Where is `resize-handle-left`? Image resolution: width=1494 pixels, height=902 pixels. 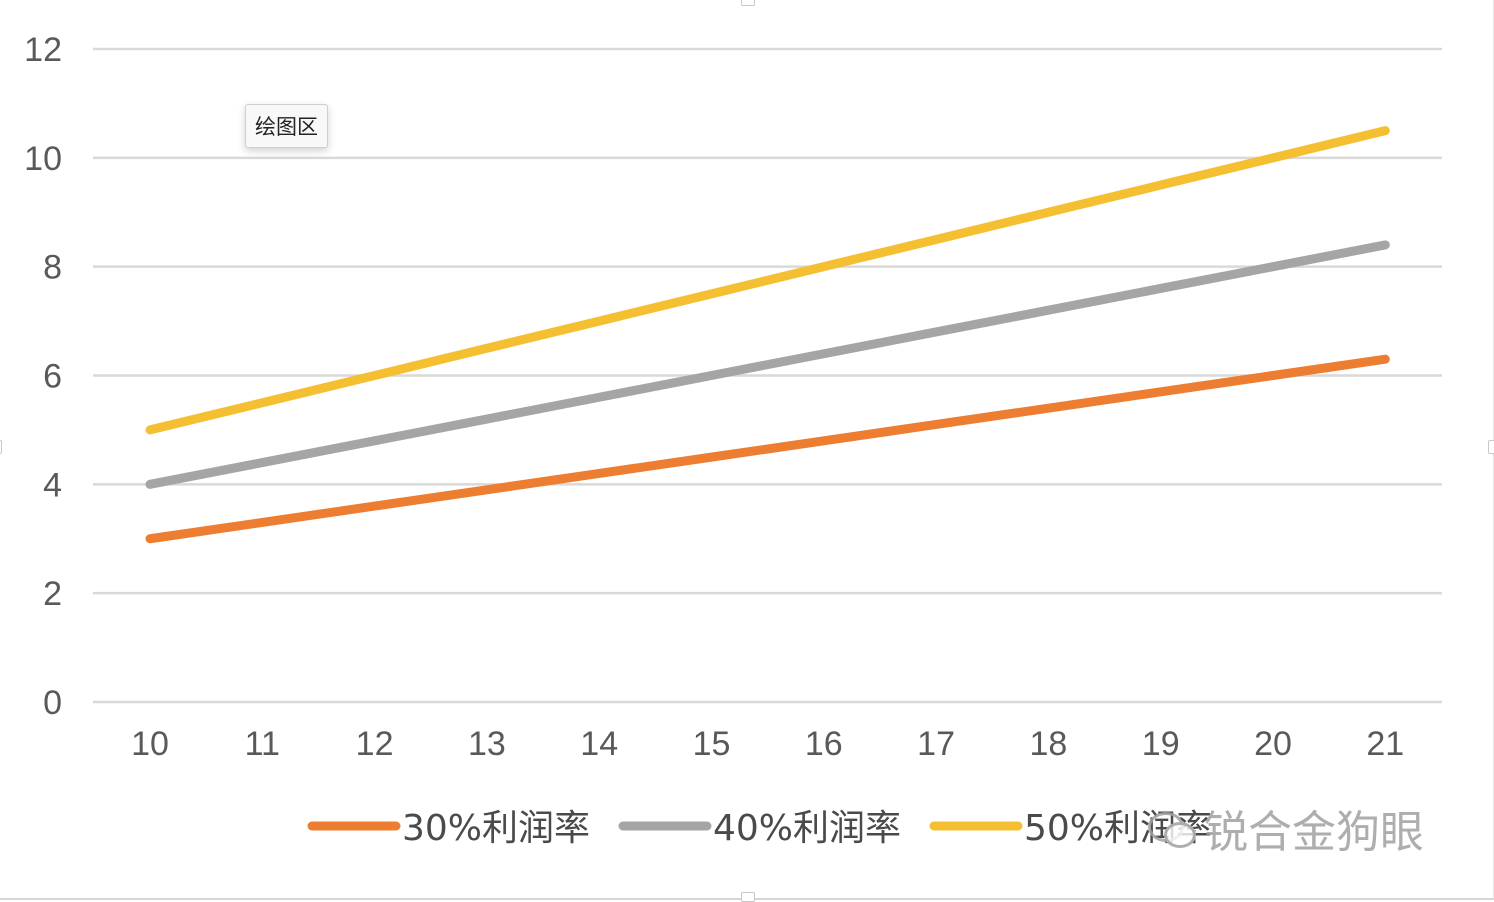
resize-handle-left is located at coordinates (1, 447).